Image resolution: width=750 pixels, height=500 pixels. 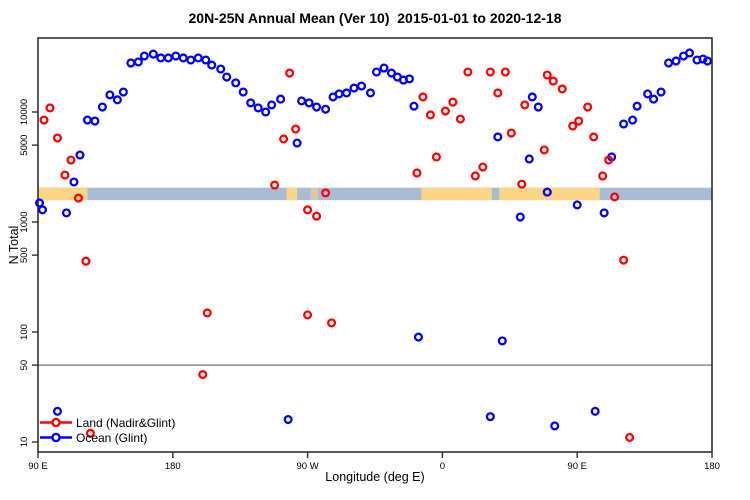 I want to click on x-tick-label: 0, so click(x=442, y=466).